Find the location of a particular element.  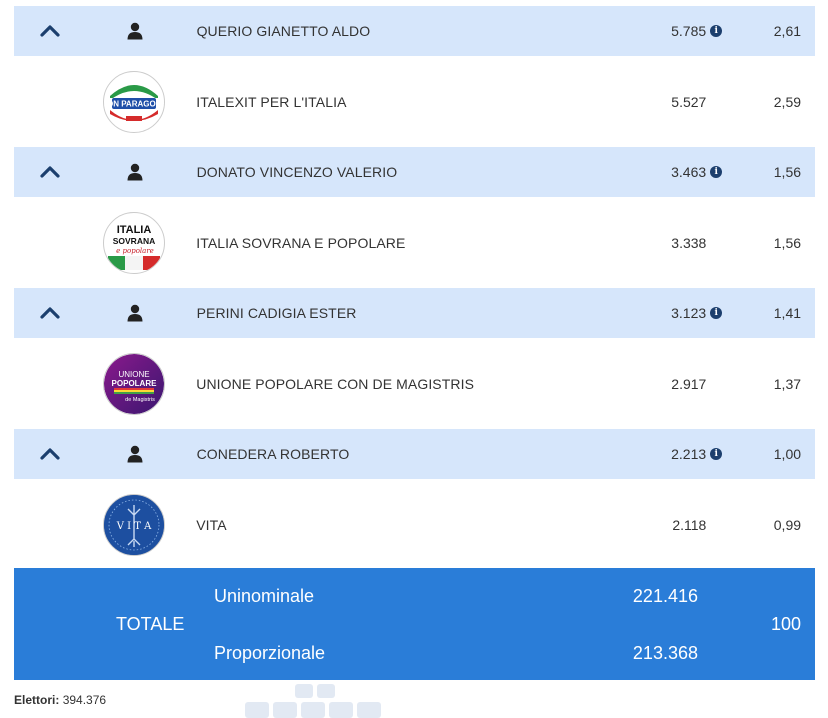

candidate-pct: 1,00 is located at coordinates (787, 454).